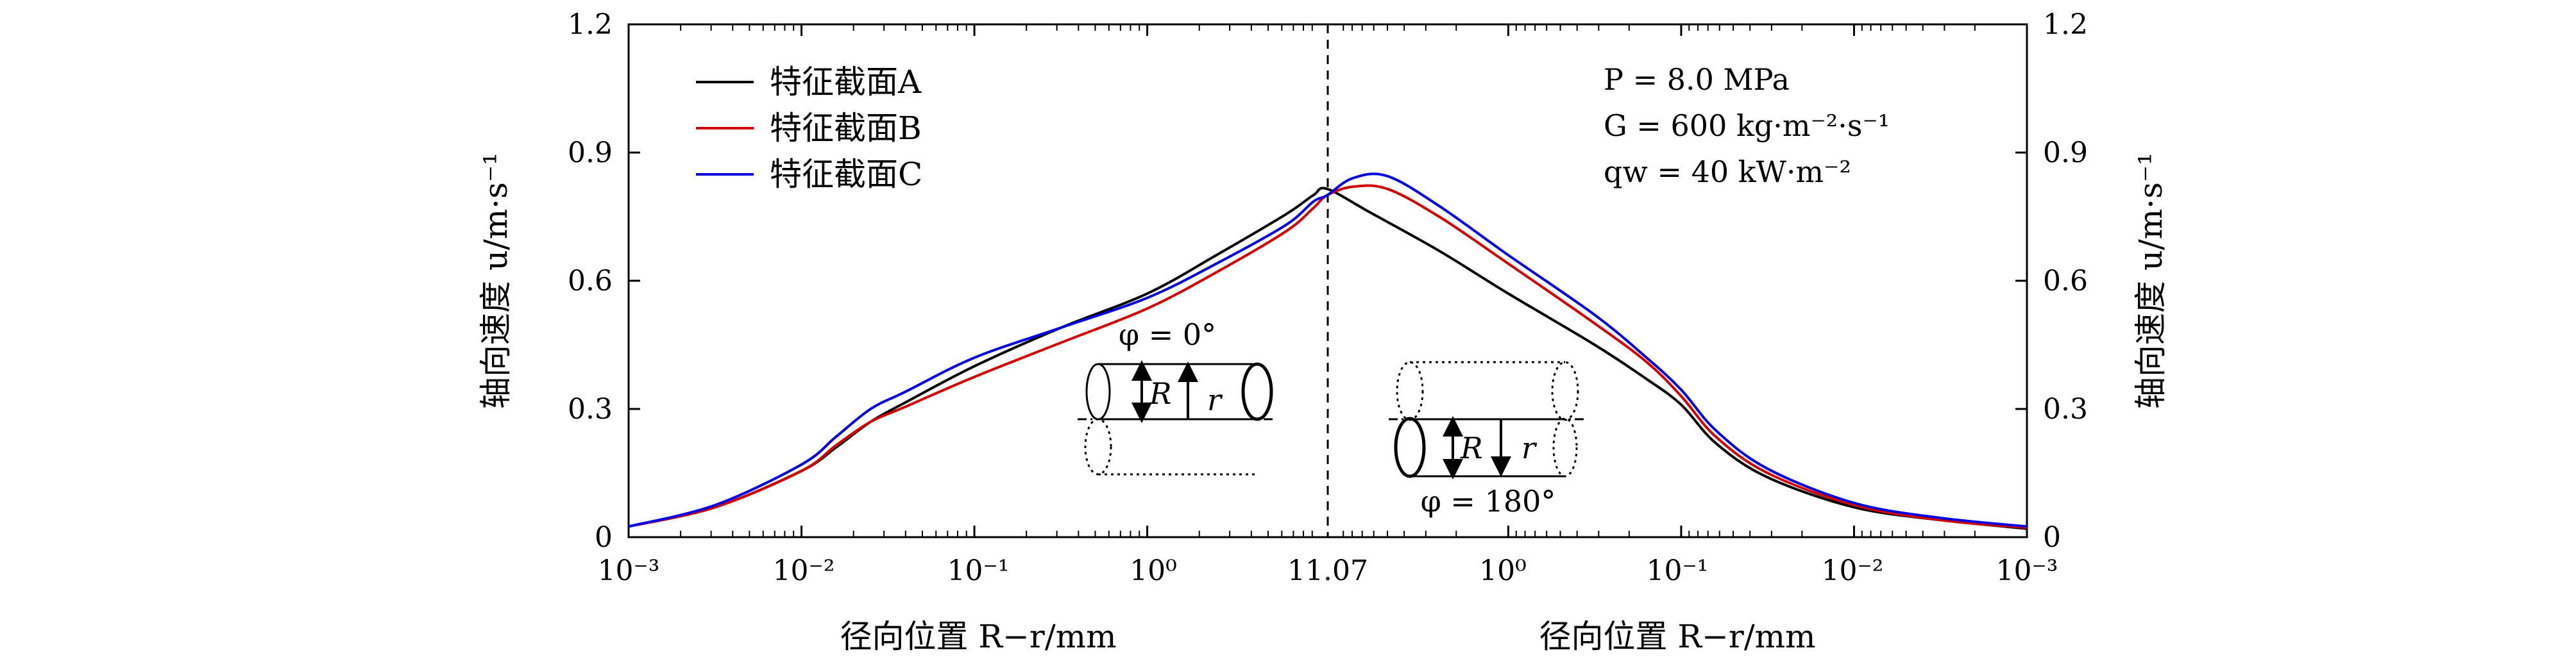  I want to click on y-axis-label-right: 轴向速度 u/m·s⁻¹, so click(2150, 281).